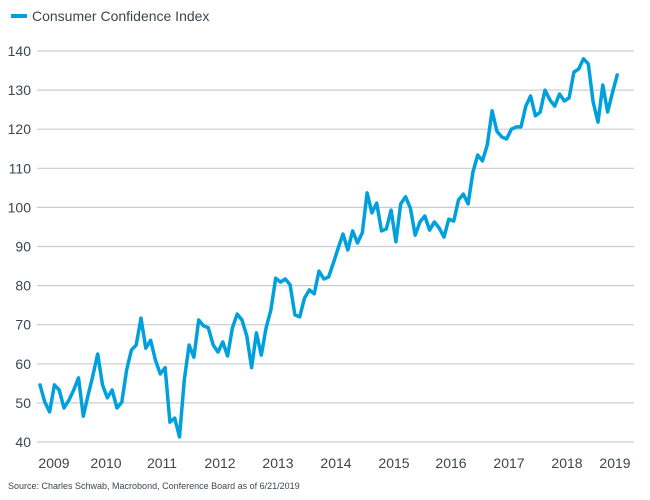  I want to click on y-tick-label: 80, so click(23, 286).